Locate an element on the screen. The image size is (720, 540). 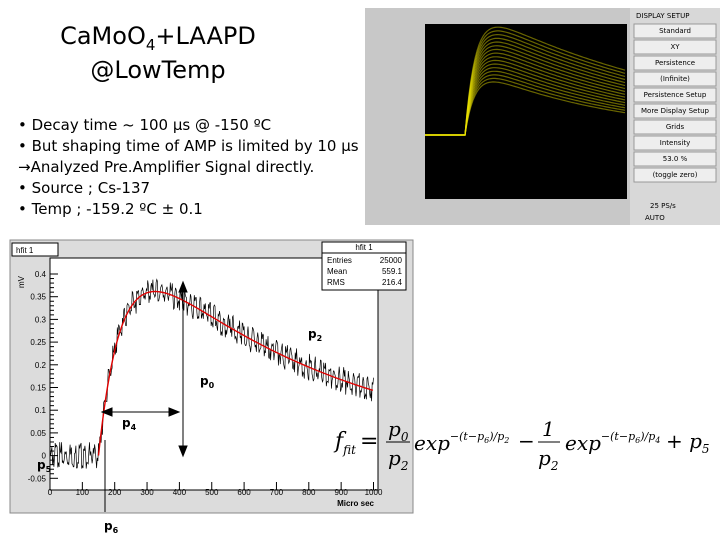
y-tick-label: 0.15 is located at coordinates (38, 388).